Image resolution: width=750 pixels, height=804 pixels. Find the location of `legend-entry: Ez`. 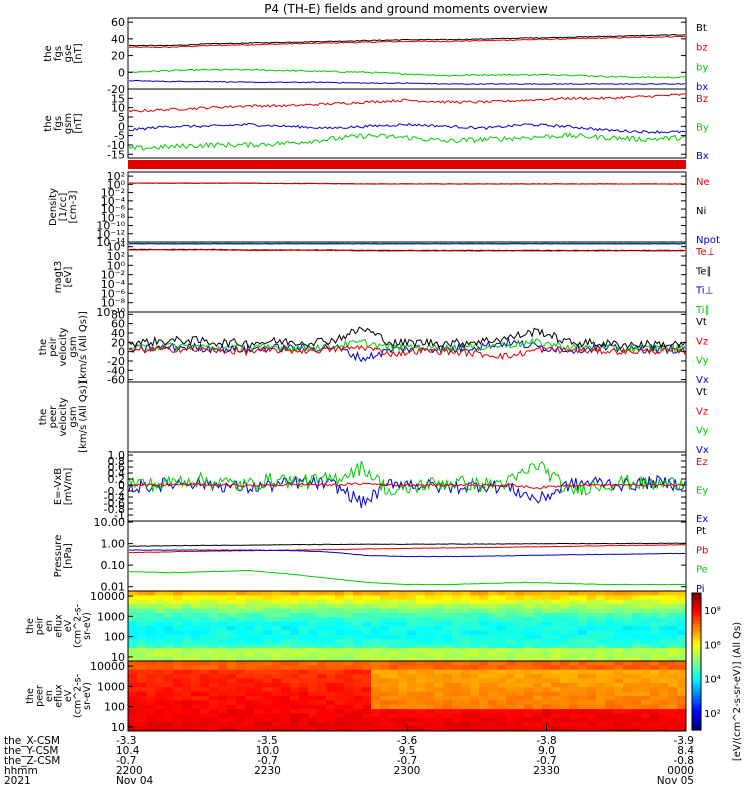

legend-entry: Ez is located at coordinates (702, 462).